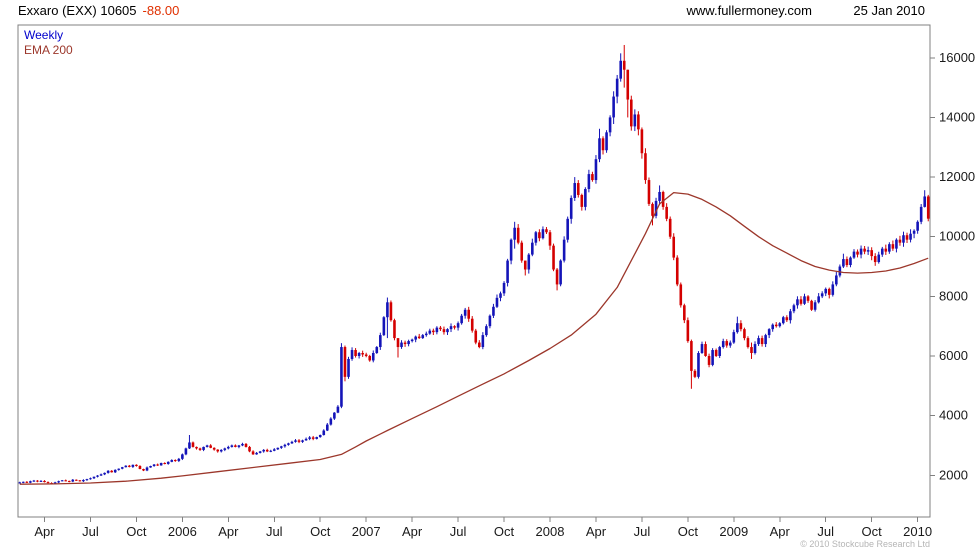  I want to click on x-axis-label: 2006, so click(182, 531).